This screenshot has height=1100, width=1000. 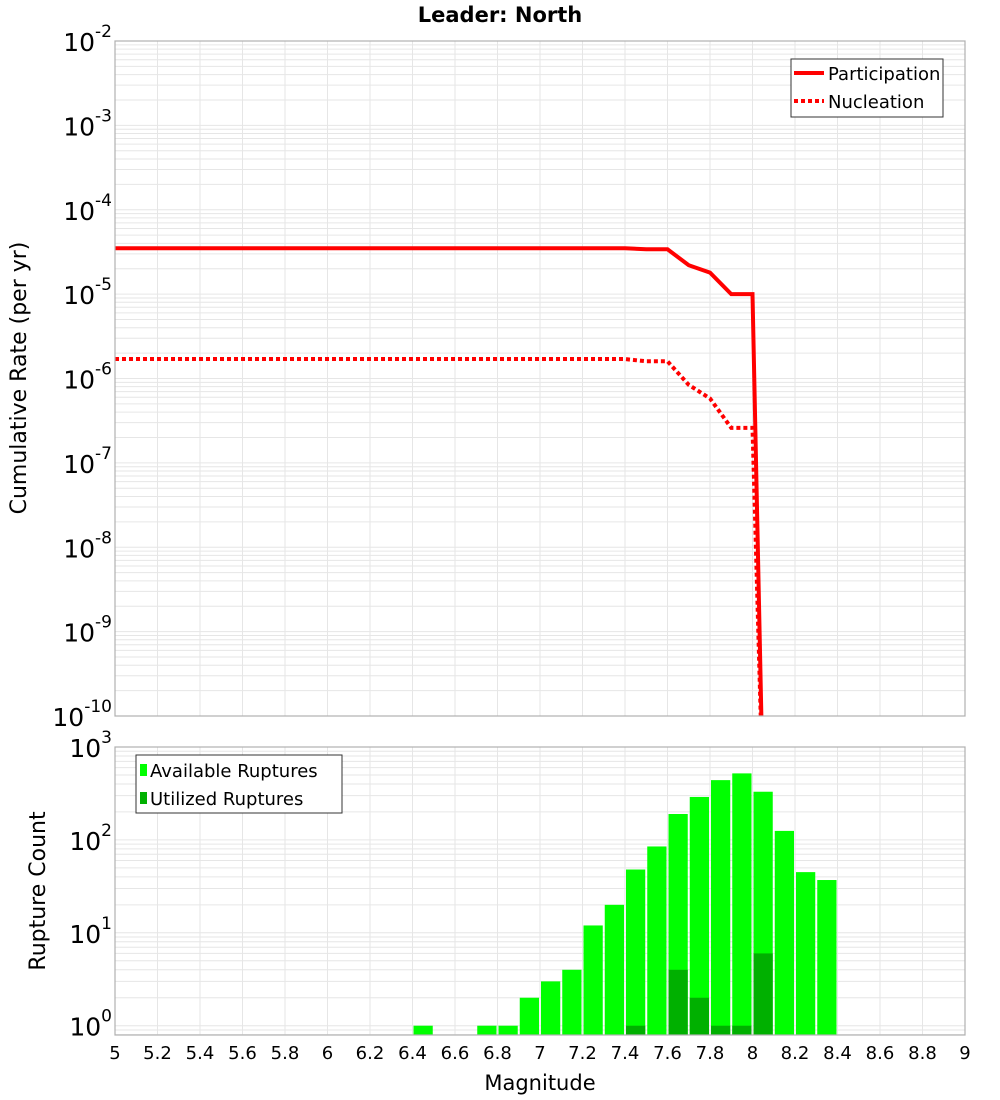 I want to click on x-tick-label: 5.4, so click(x=200, y=1053).